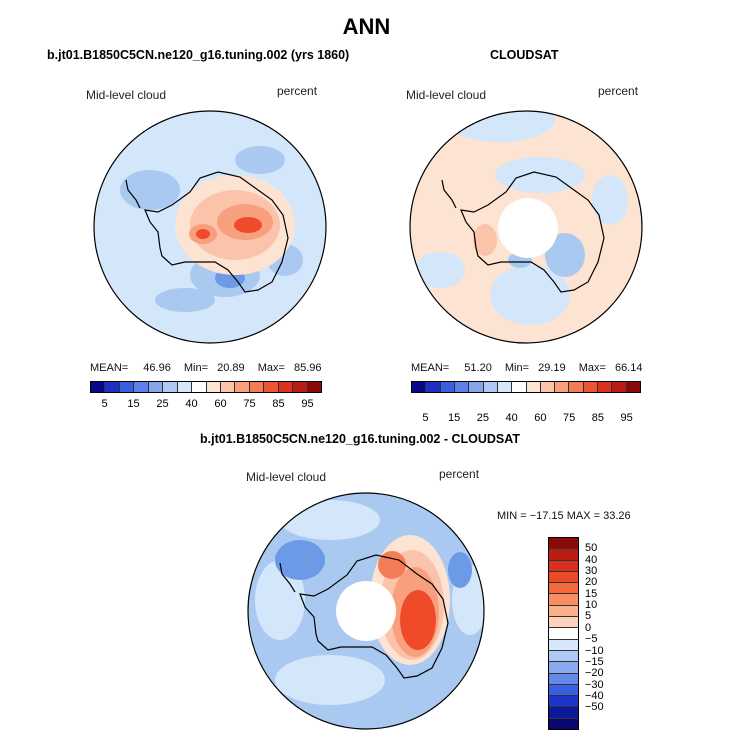  What do you see at coordinates (162, 404) in the screenshot?
I see `panel1-colorbar-tick-label: 25` at bounding box center [162, 404].